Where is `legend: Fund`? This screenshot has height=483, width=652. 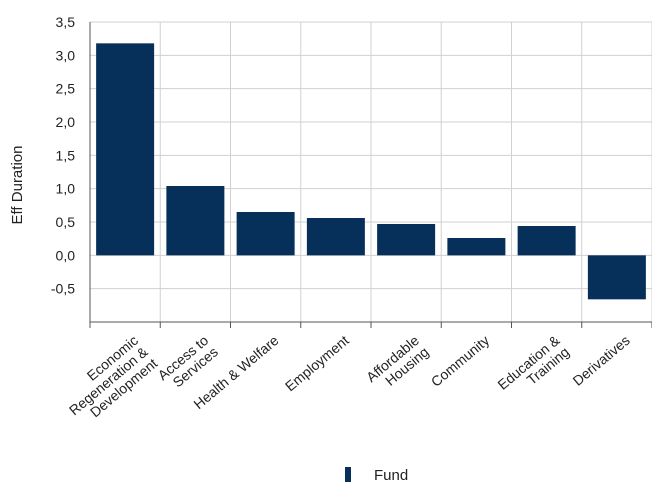
legend: Fund is located at coordinates (376, 475).